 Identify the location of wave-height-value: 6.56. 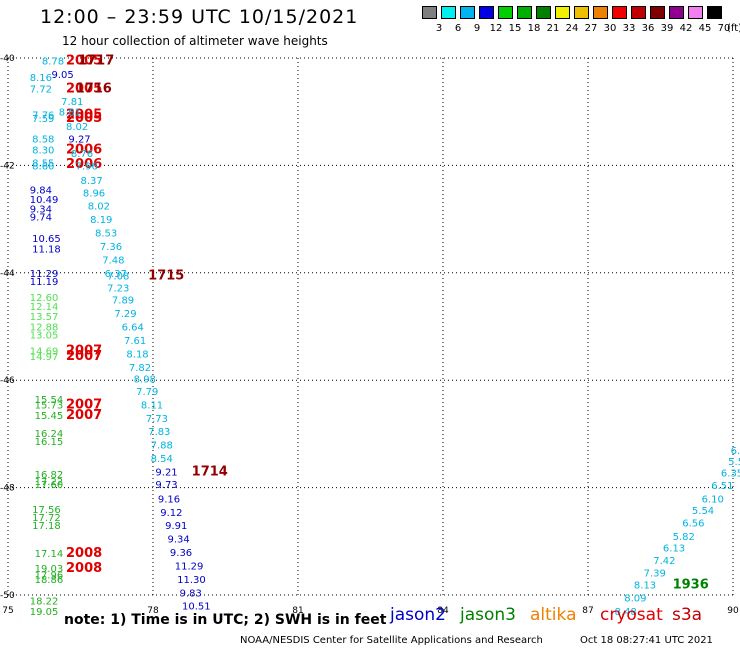
(693, 524).